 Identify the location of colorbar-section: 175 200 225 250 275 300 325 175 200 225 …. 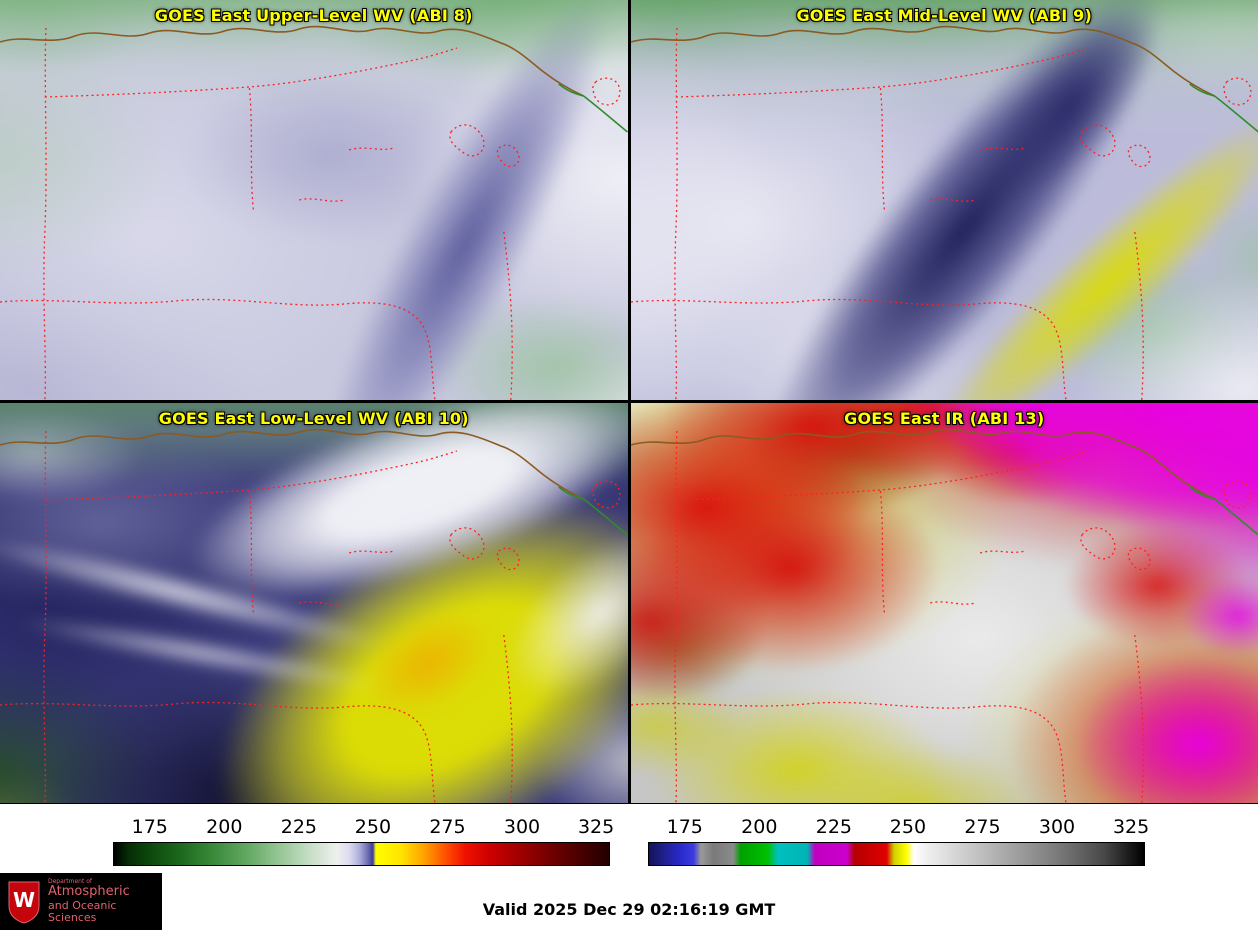
(629, 838).